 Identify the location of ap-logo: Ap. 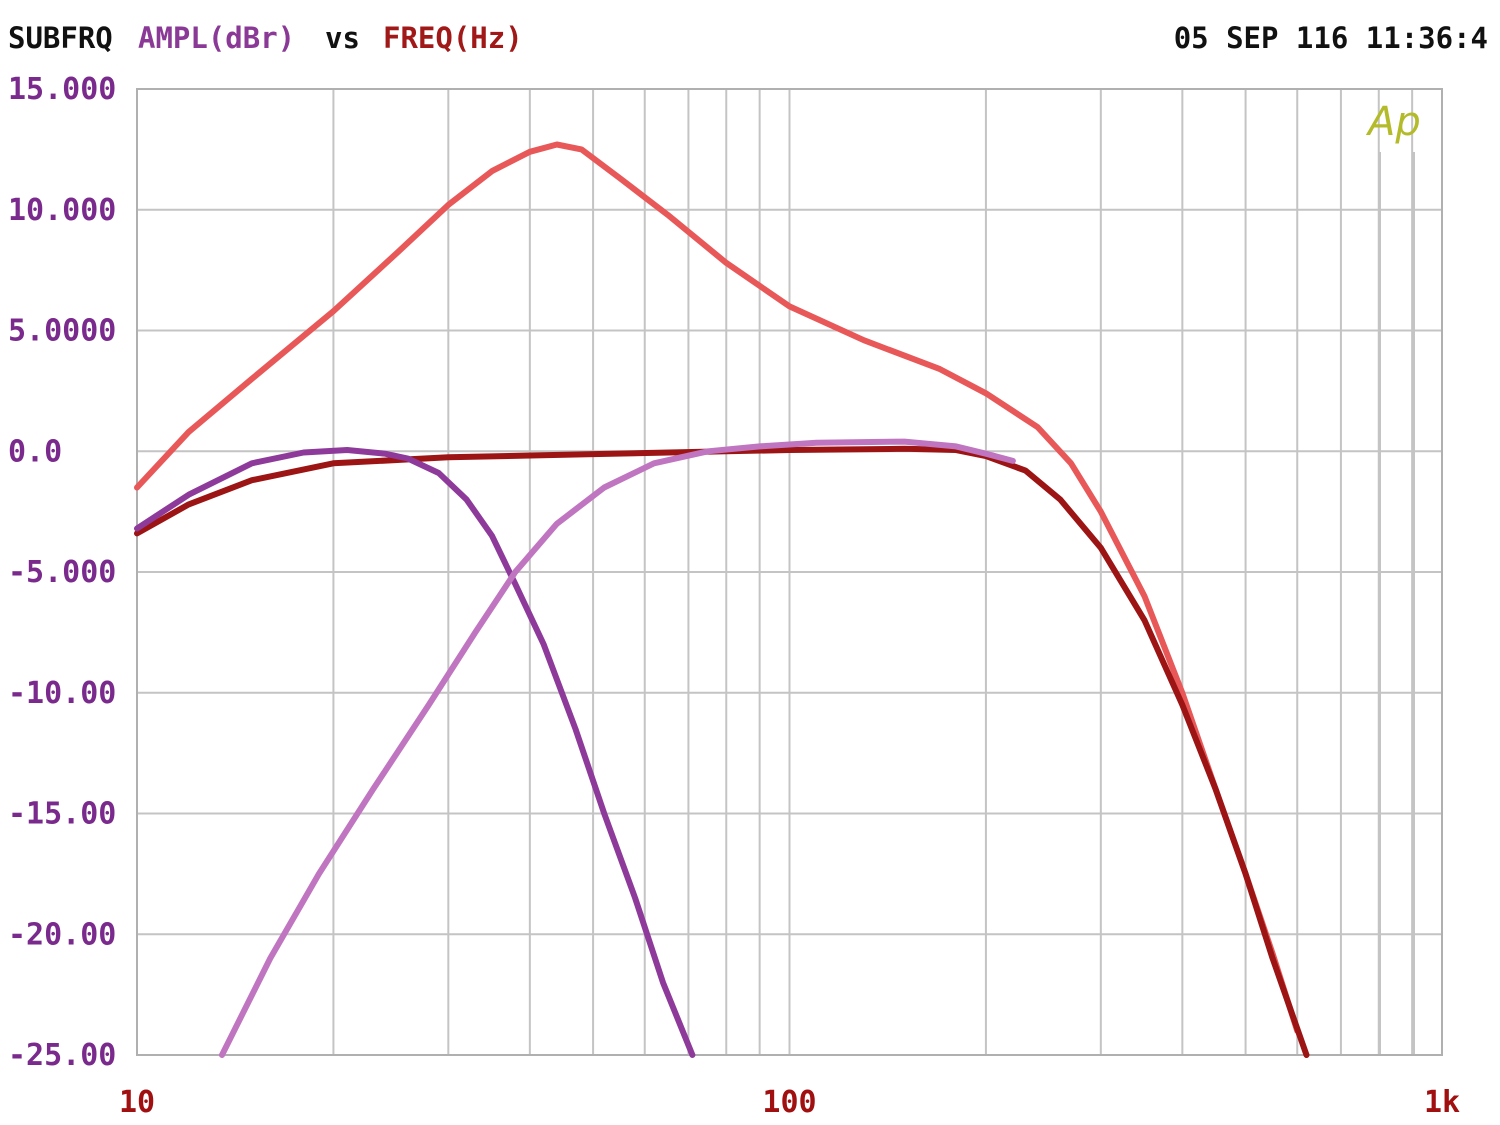
(1393, 122).